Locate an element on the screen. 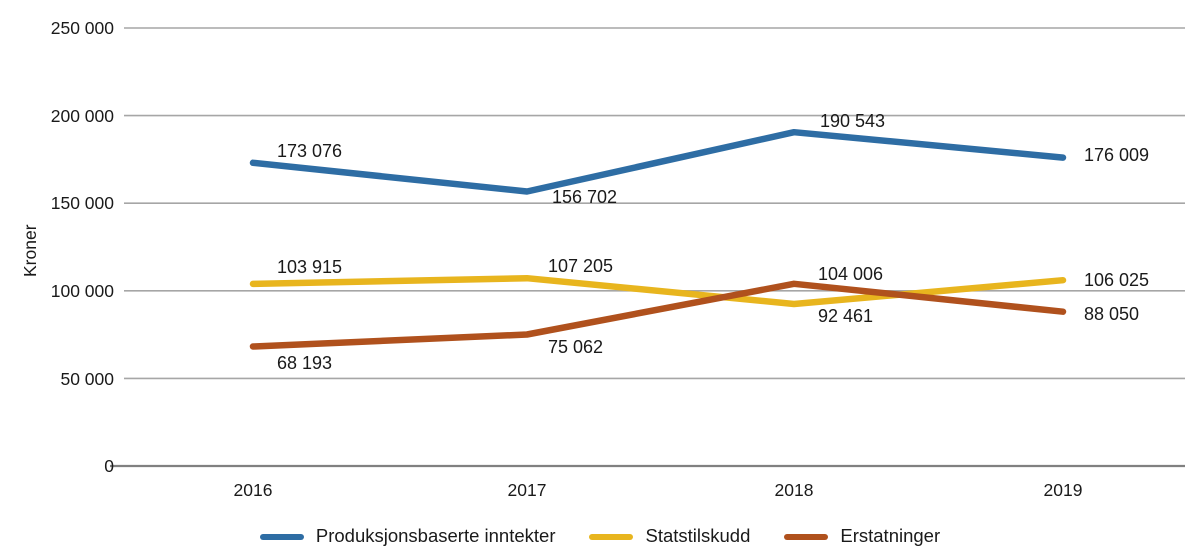 The image size is (1200, 558). data-label-erstatninger-2017: 75 062 is located at coordinates (576, 347).